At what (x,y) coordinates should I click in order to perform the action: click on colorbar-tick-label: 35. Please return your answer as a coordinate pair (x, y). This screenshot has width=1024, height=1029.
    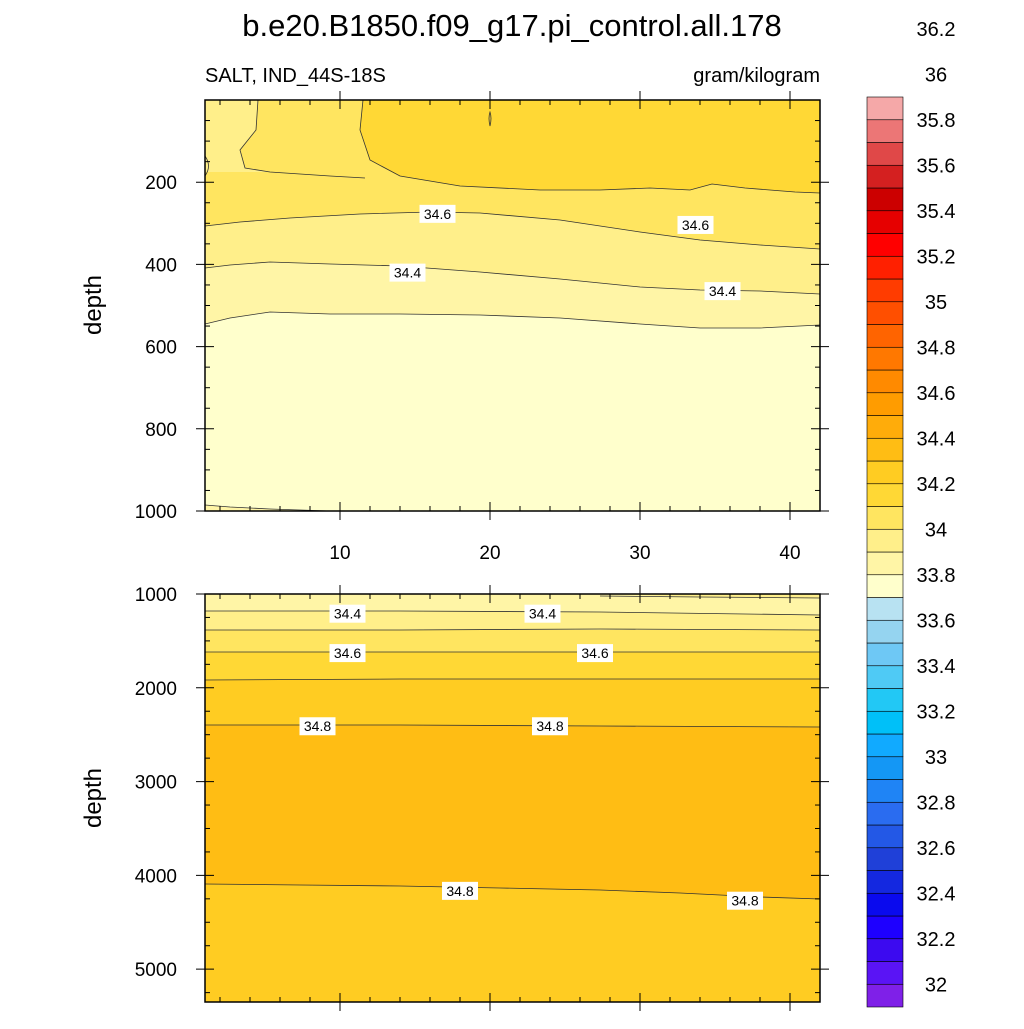
    Looking at the image, I should click on (936, 303).